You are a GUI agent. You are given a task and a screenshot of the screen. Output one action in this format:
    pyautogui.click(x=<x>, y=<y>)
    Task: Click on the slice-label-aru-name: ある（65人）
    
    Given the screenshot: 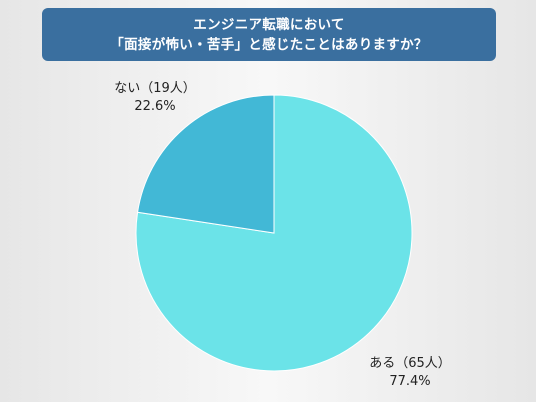 What is the action you would take?
    pyautogui.click(x=410, y=363)
    